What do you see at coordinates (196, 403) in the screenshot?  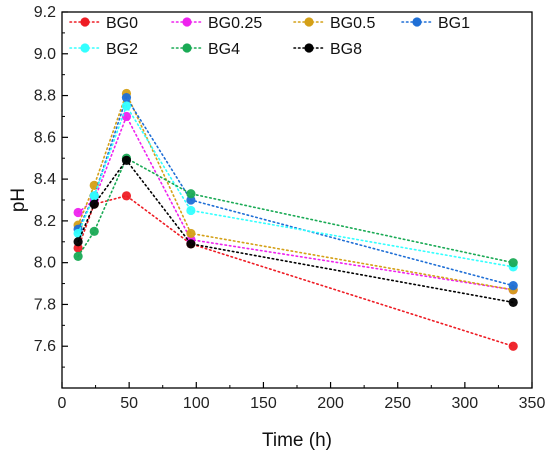 I see `x-tick-label: 100` at bounding box center [196, 403].